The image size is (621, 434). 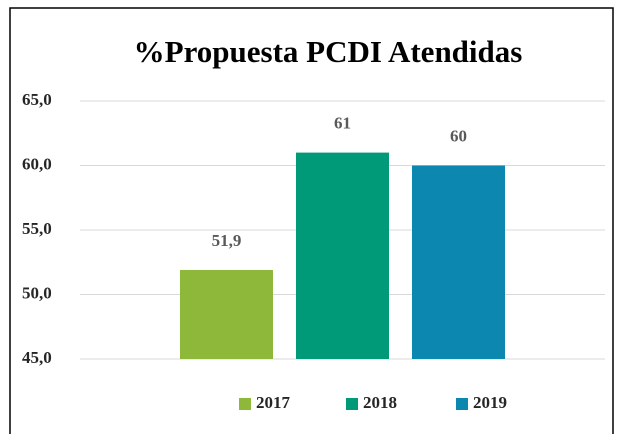 I want to click on legend-label: 2019, so click(x=490, y=402).